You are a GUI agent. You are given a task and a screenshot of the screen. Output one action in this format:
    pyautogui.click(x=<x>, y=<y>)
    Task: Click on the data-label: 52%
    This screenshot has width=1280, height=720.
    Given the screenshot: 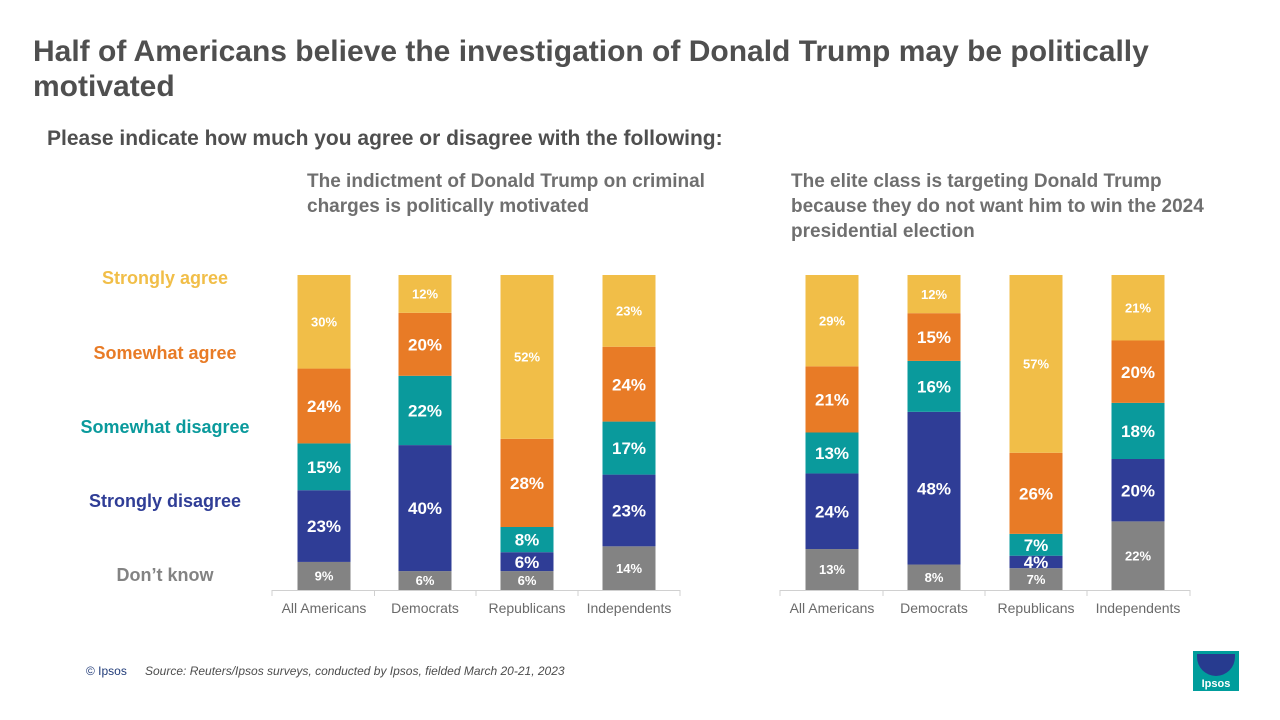 What is the action you would take?
    pyautogui.click(x=527, y=357)
    